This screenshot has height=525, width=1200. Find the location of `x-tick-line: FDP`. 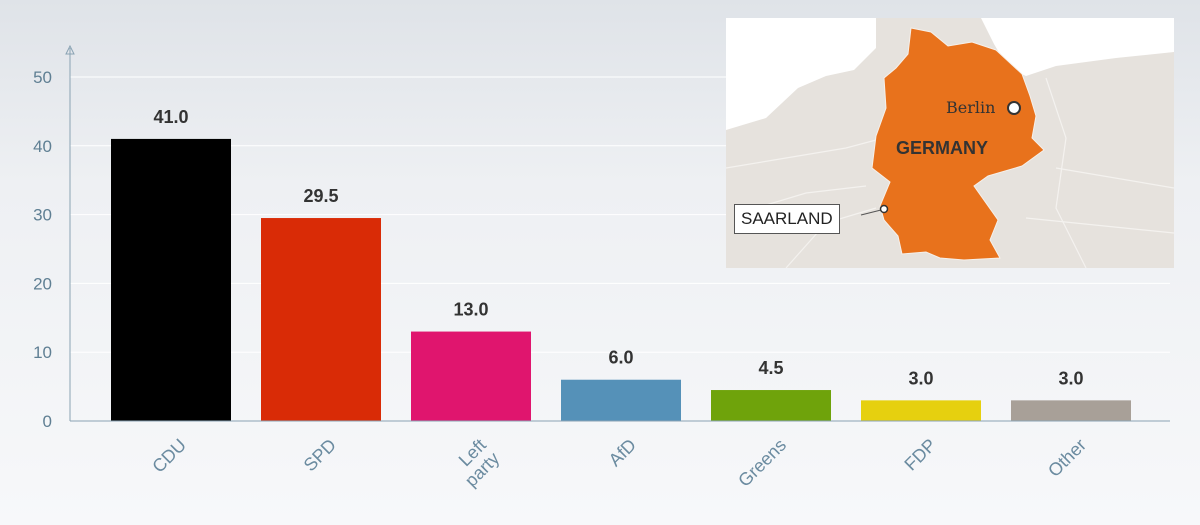

x-tick-line: FDP is located at coordinates (920, 455).